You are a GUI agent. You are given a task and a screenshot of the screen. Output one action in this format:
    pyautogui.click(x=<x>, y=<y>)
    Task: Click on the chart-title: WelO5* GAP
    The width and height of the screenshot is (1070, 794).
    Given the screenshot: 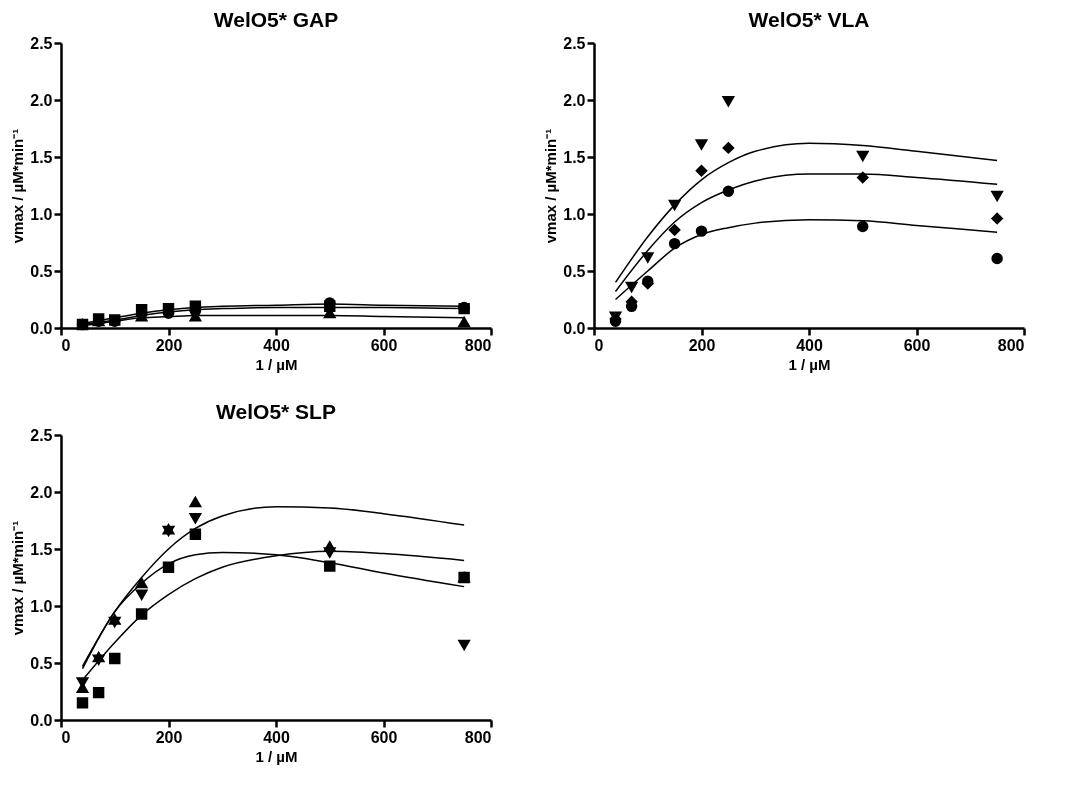 What is the action you would take?
    pyautogui.click(x=276, y=19)
    